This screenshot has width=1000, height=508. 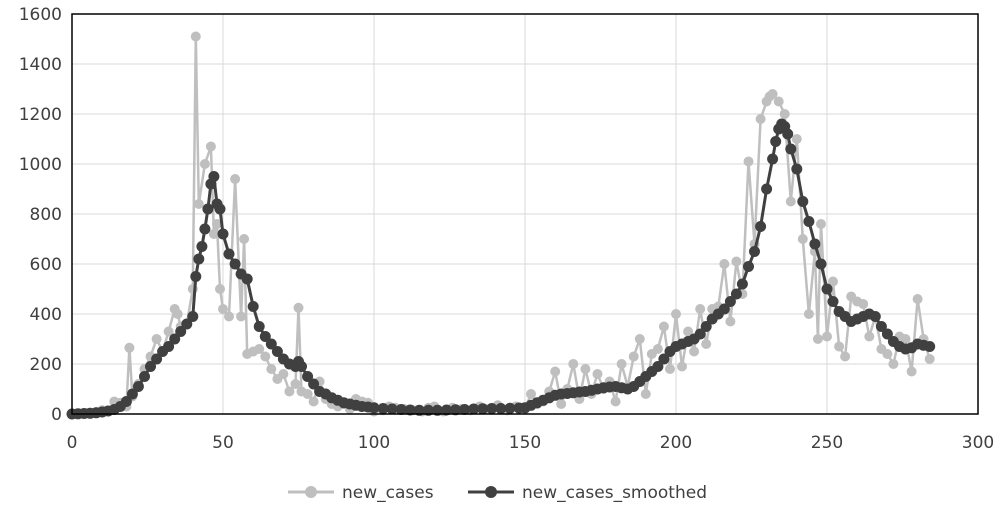 I want to click on y-tick-label: 600, so click(x=46, y=265).